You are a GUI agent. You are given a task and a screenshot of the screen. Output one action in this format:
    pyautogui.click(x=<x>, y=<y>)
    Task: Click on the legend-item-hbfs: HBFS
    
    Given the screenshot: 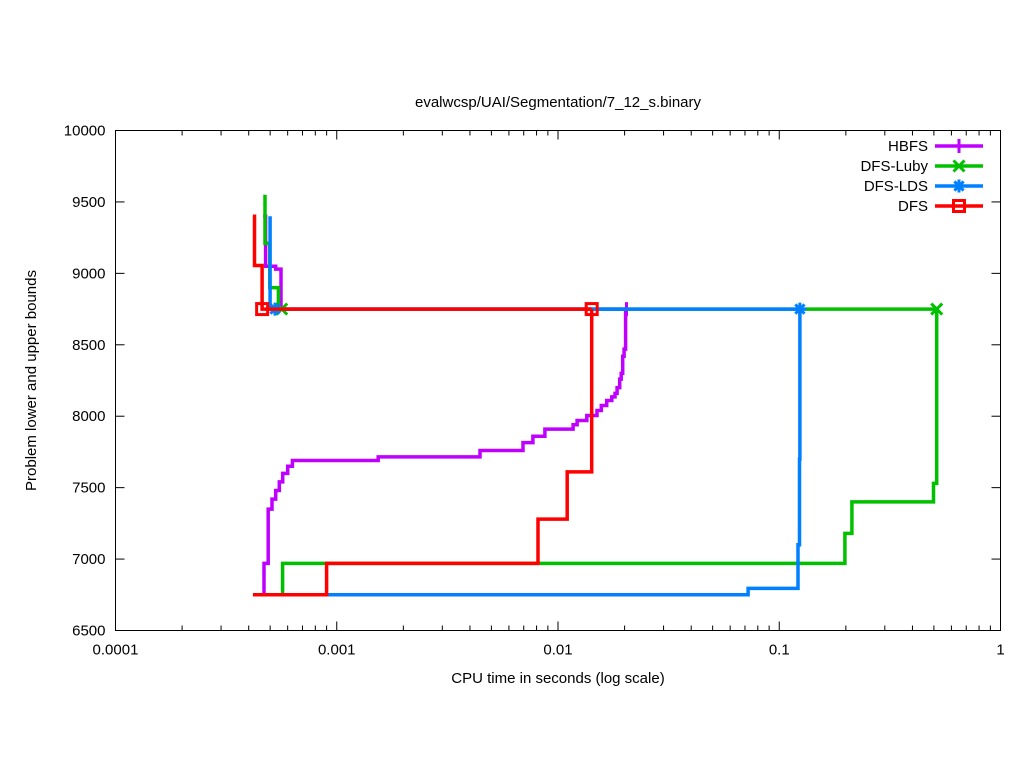 What is the action you would take?
    pyautogui.click(x=935, y=146)
    